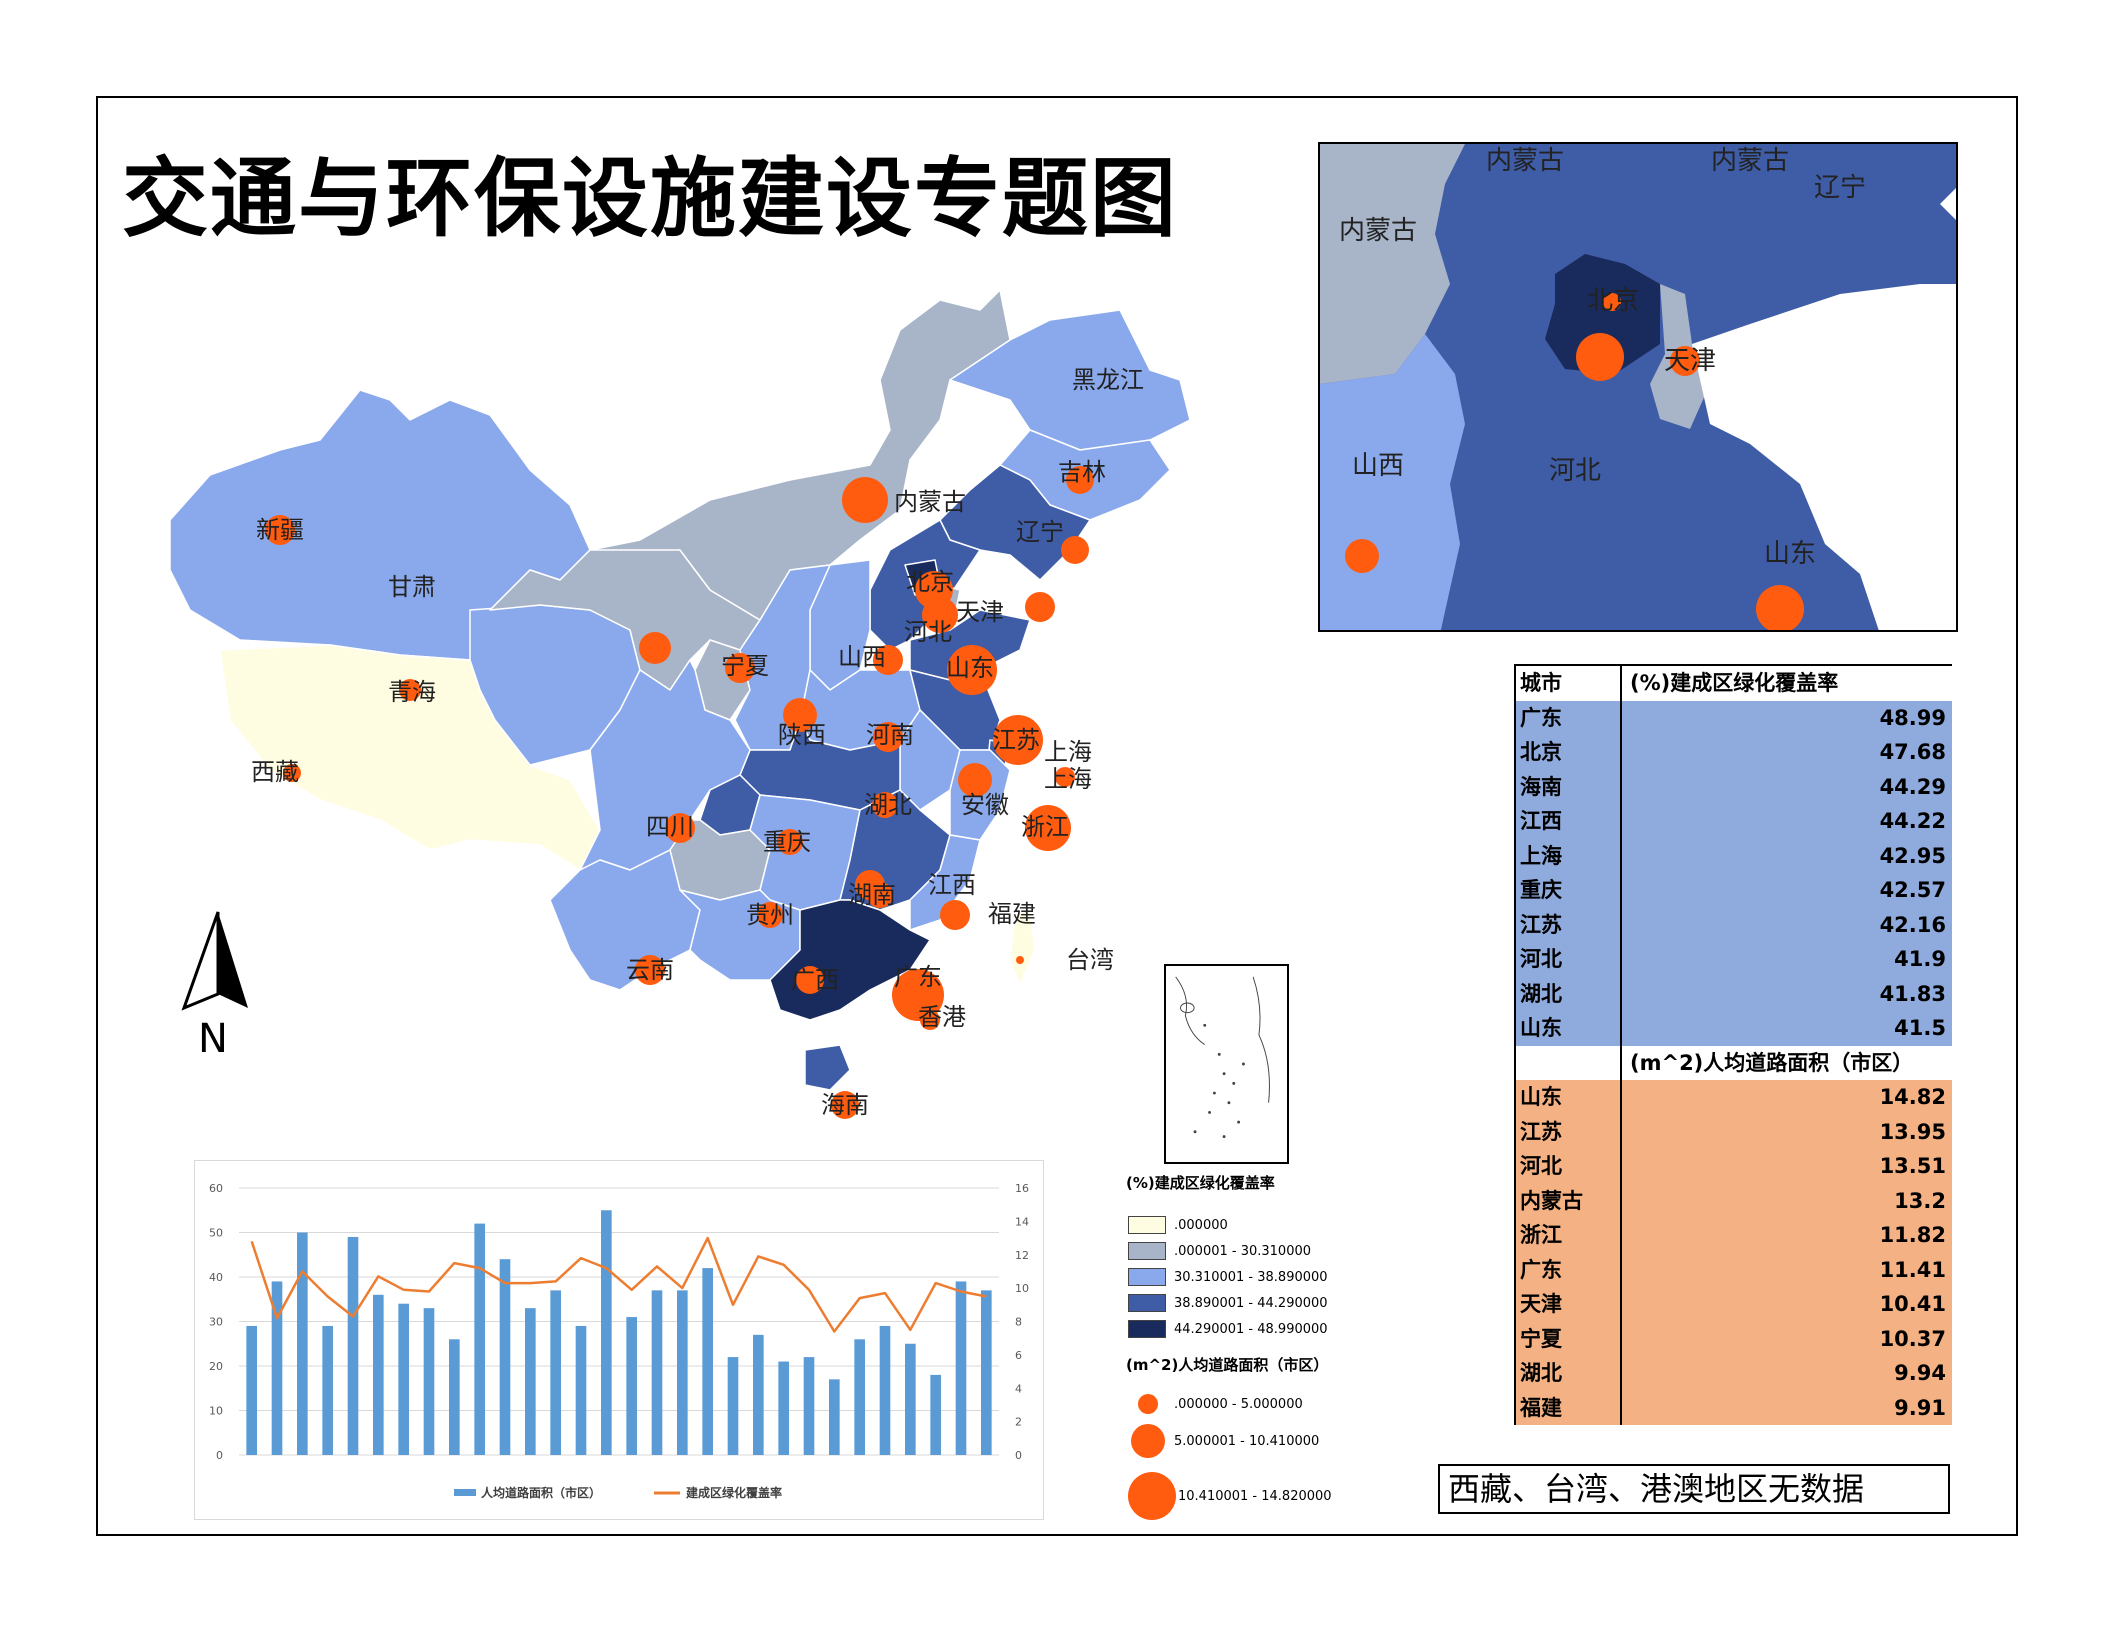 This screenshot has width=2112, height=1632. What do you see at coordinates (1070, 380) in the screenshot?
I see `region-heilongjiang` at bounding box center [1070, 380].